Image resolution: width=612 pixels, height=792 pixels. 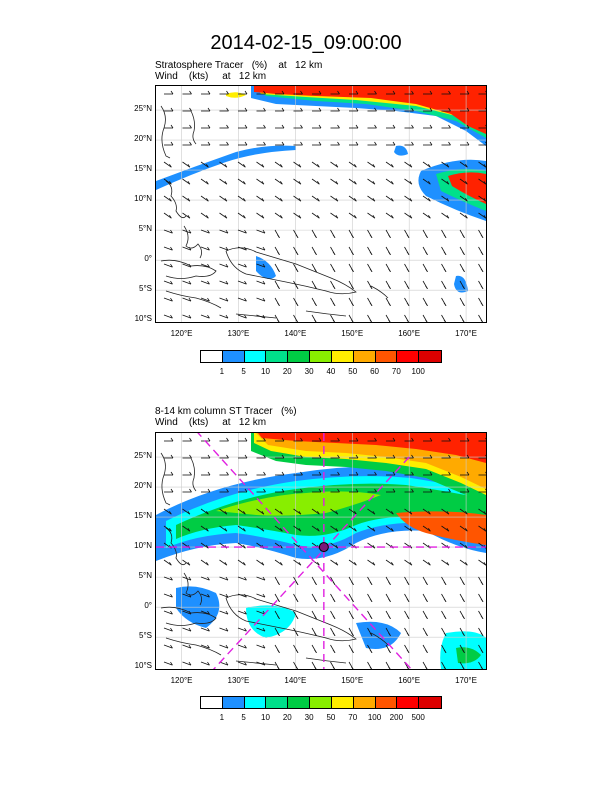 I want to click on panel2-x-tick-label: 120°E, so click(x=181, y=680).